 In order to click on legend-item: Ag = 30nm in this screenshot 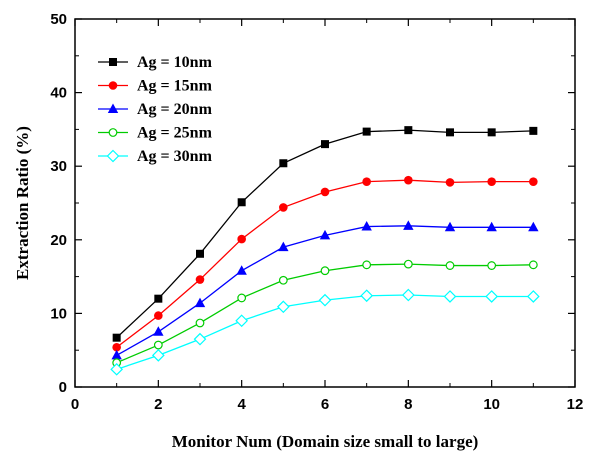, I will do `click(155, 156)`.